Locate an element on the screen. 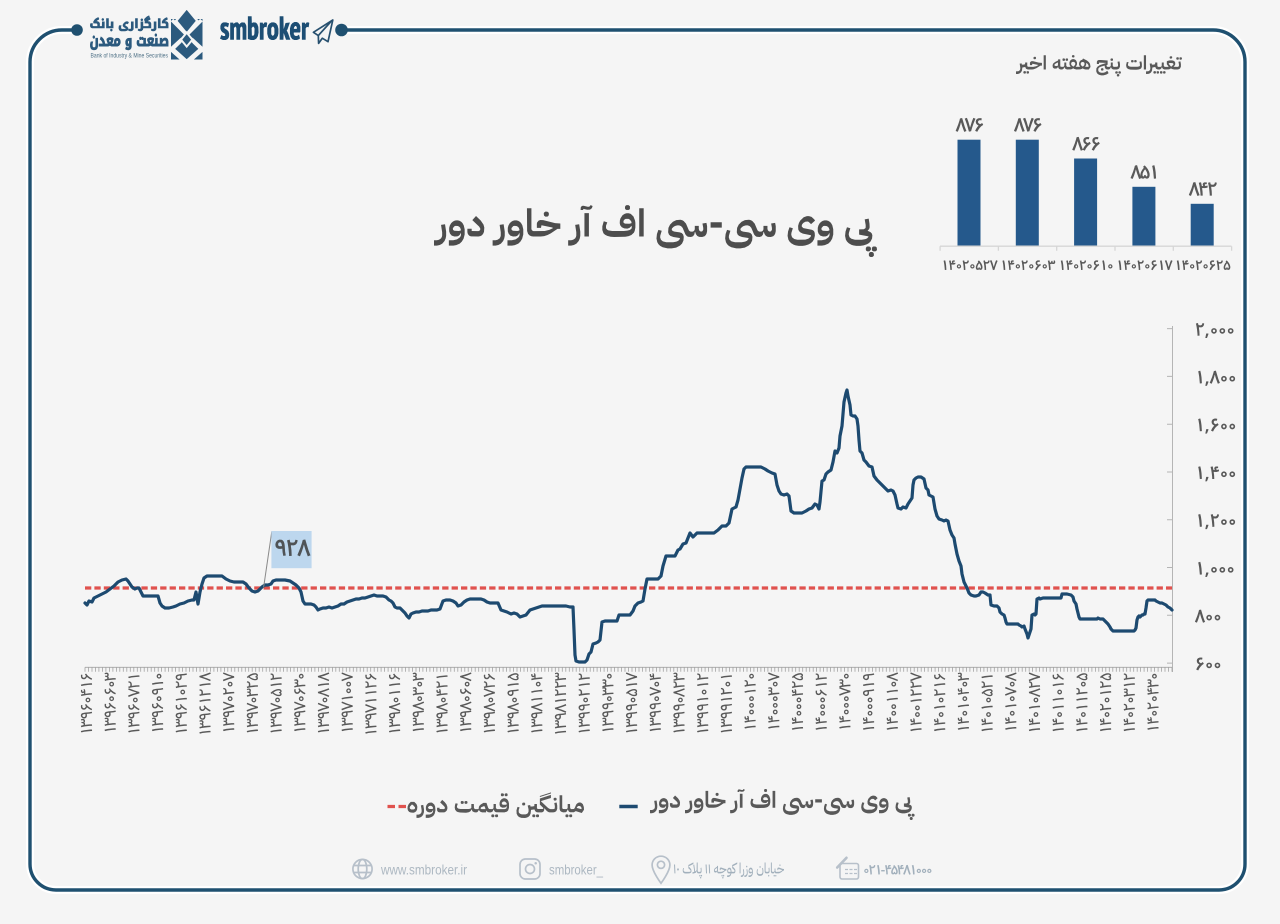 The image size is (1280, 924). svg-text: smbroker_ is located at coordinates (576, 870).